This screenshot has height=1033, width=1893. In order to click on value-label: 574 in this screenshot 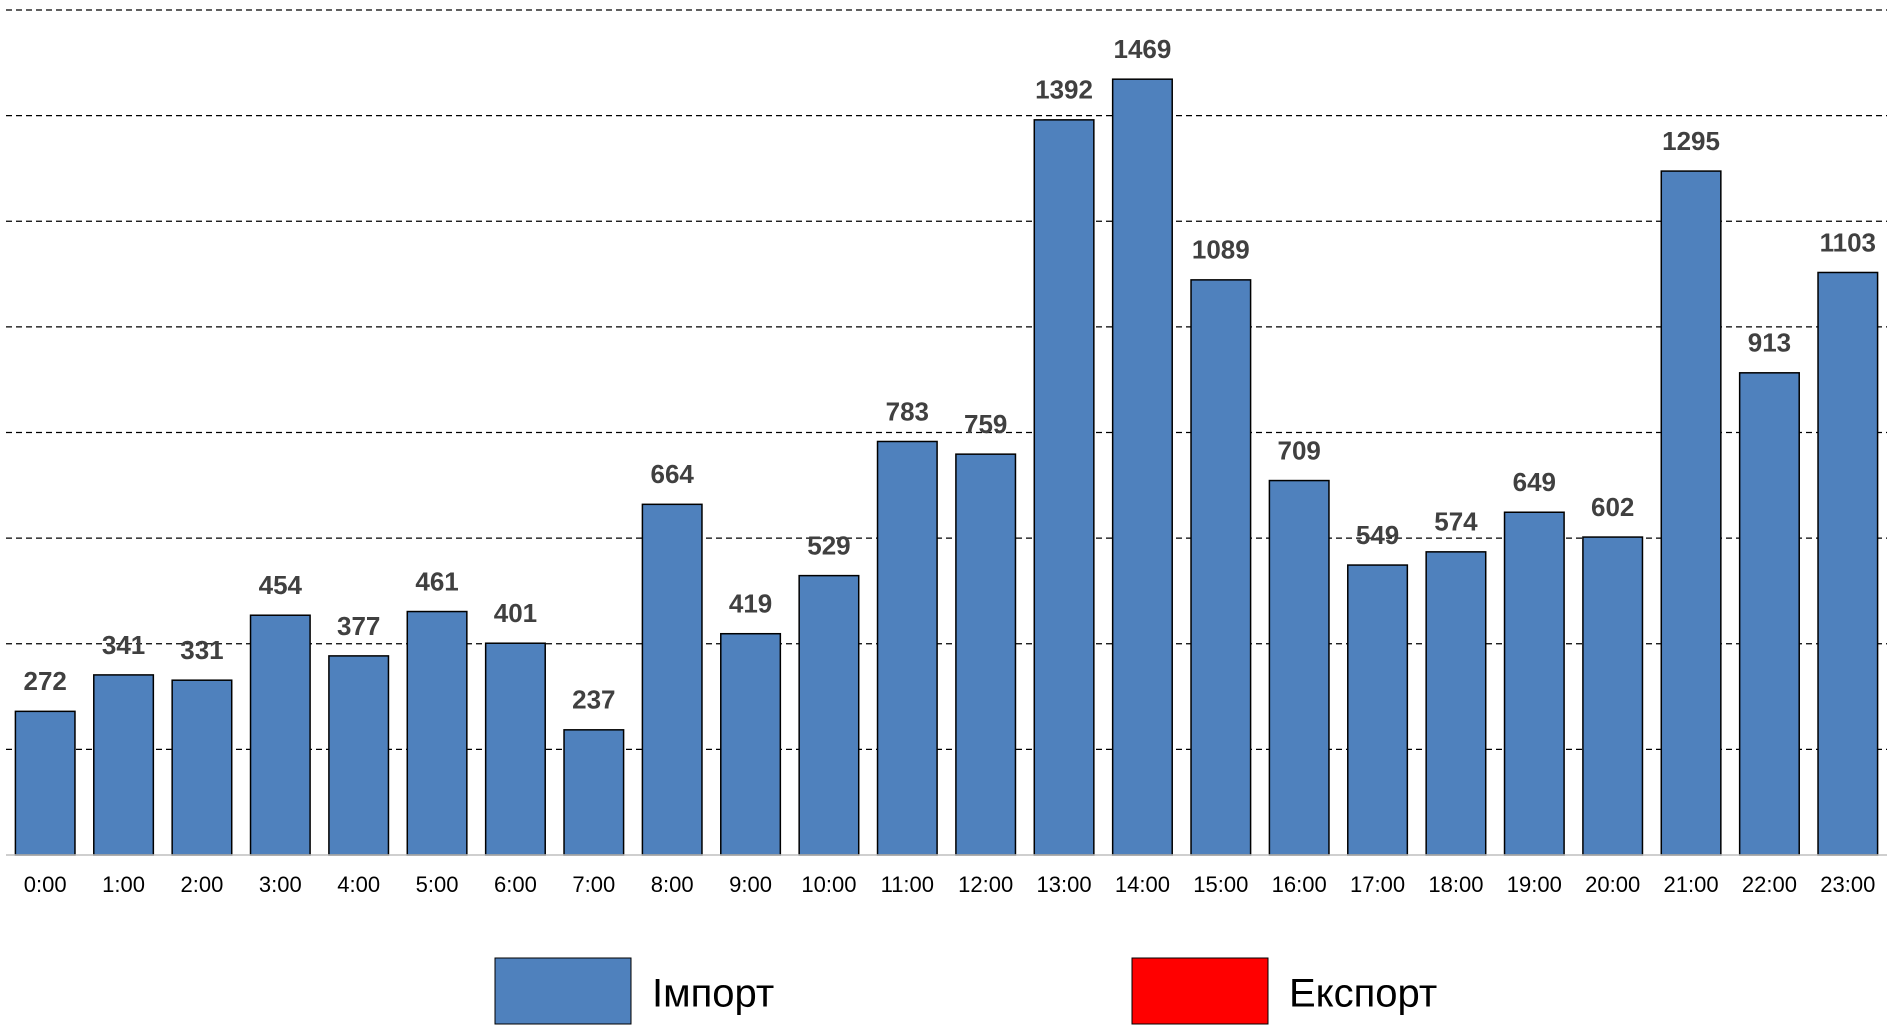, I will do `click(1456, 522)`.